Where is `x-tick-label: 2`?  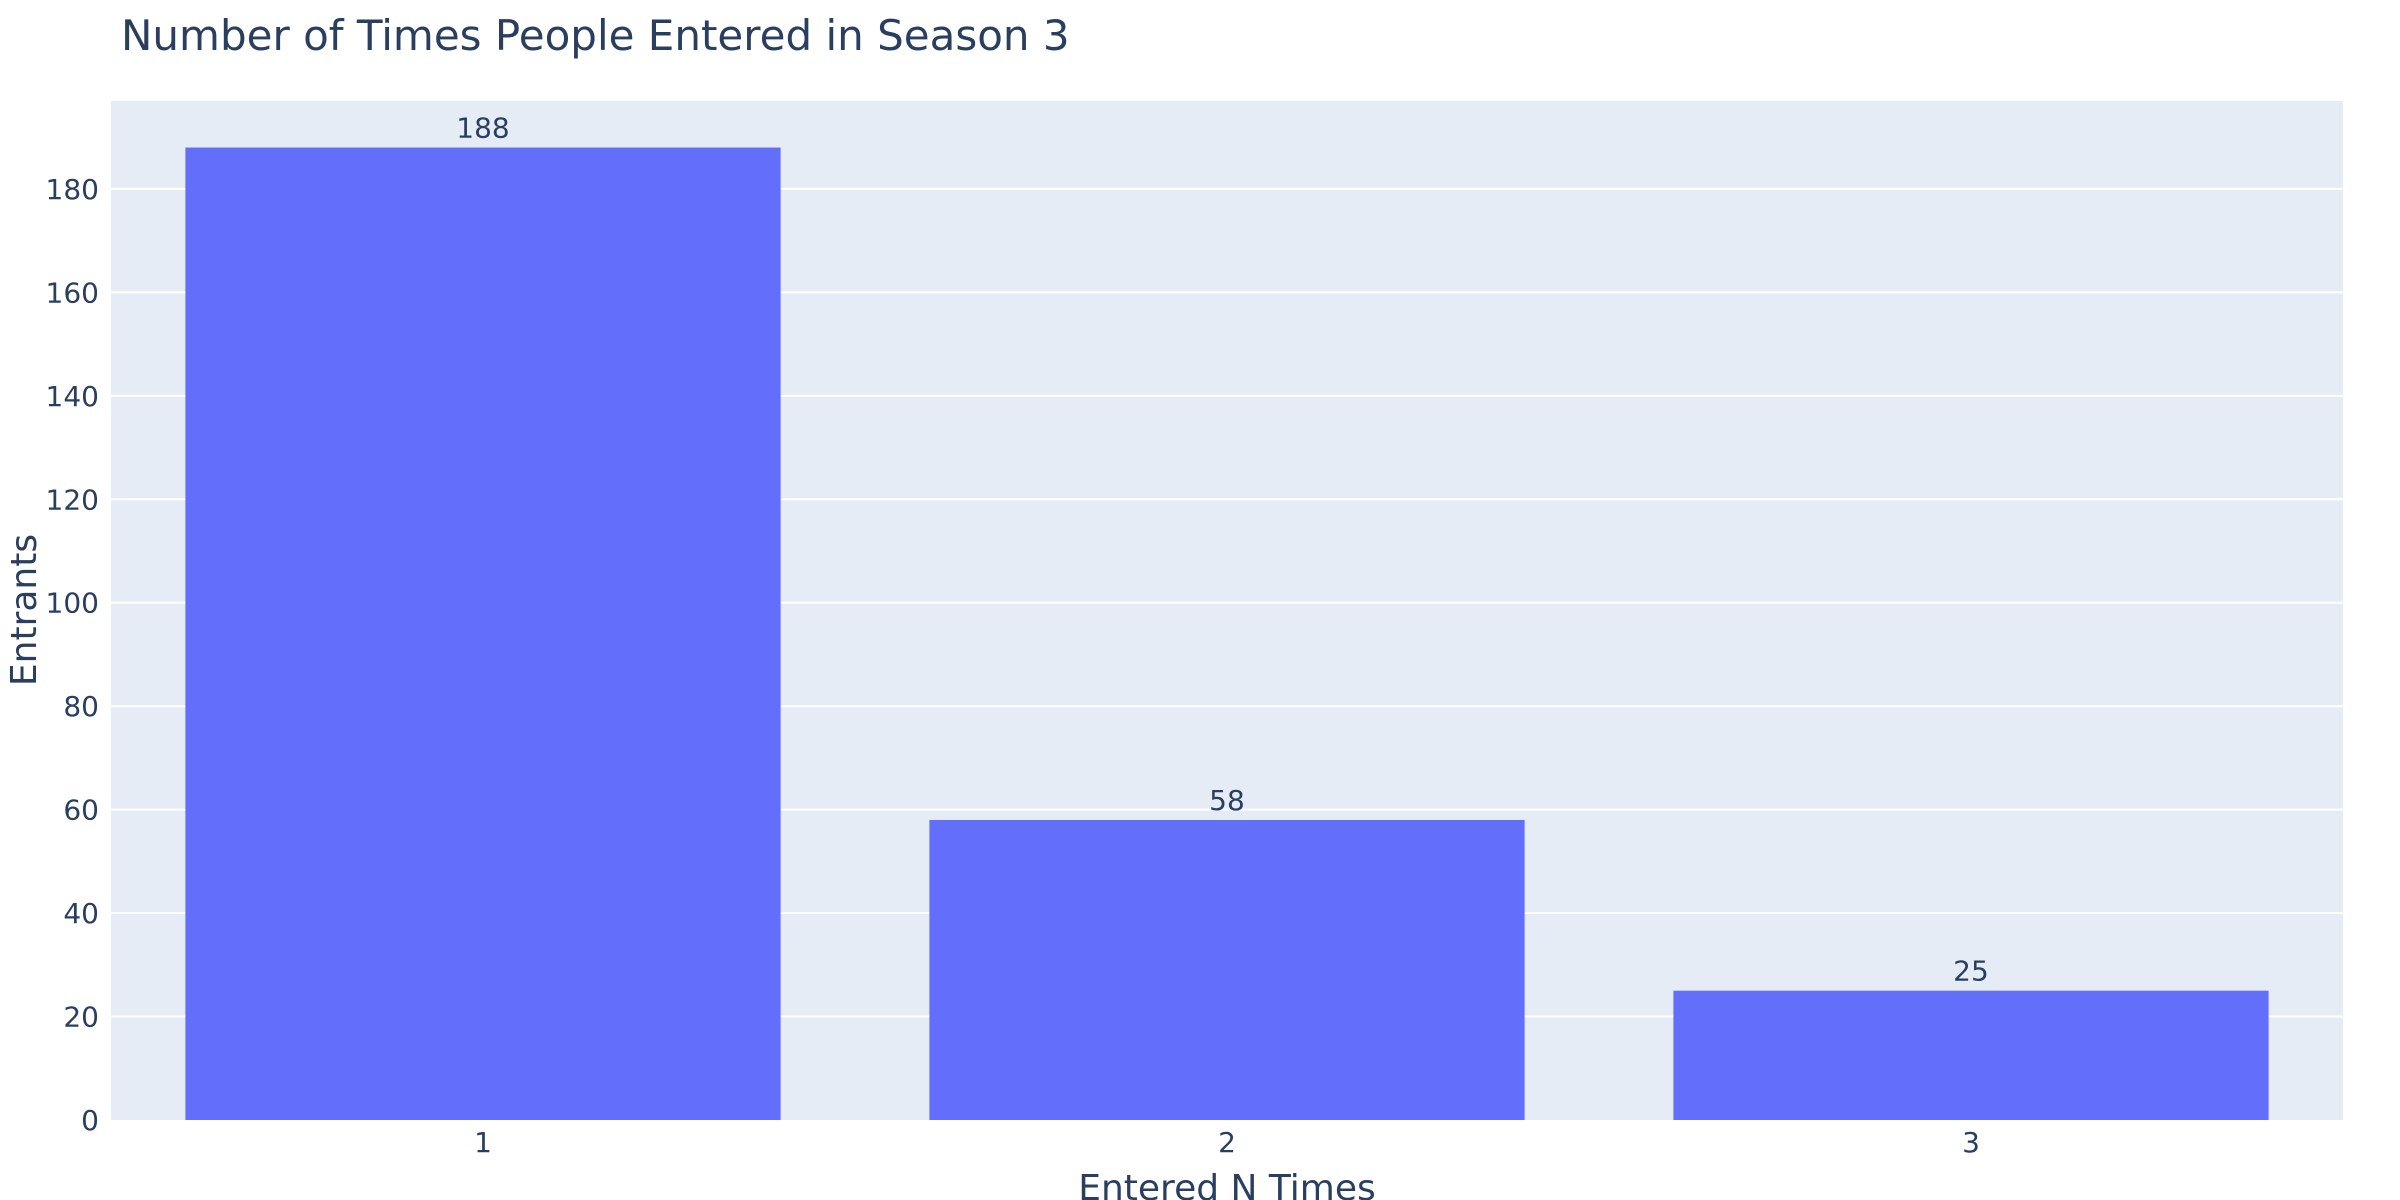 x-tick-label: 2 is located at coordinates (1227, 1142).